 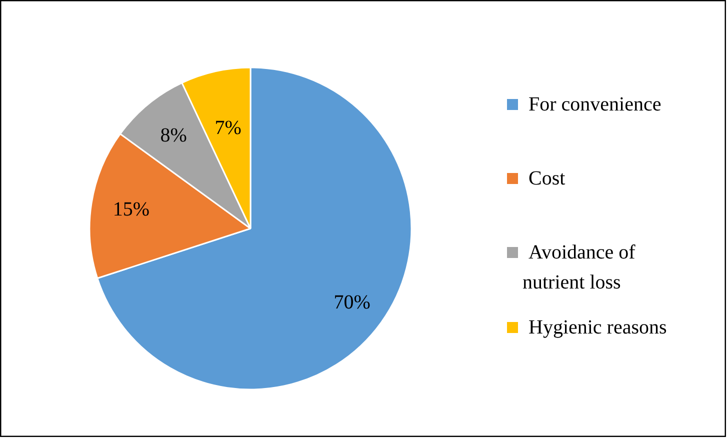 I want to click on data-label: 15%, so click(x=131, y=209).